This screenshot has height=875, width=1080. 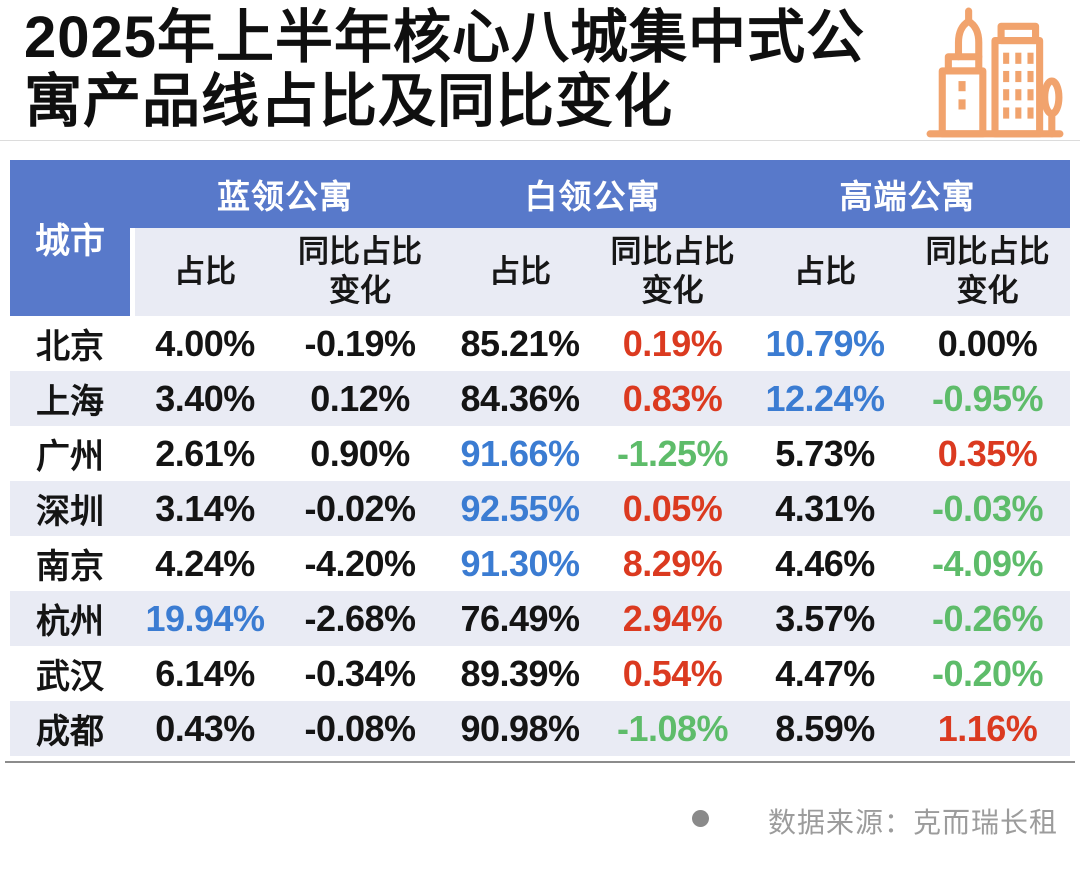 What do you see at coordinates (205, 453) in the screenshot?
I see `table-cell: 2.61%` at bounding box center [205, 453].